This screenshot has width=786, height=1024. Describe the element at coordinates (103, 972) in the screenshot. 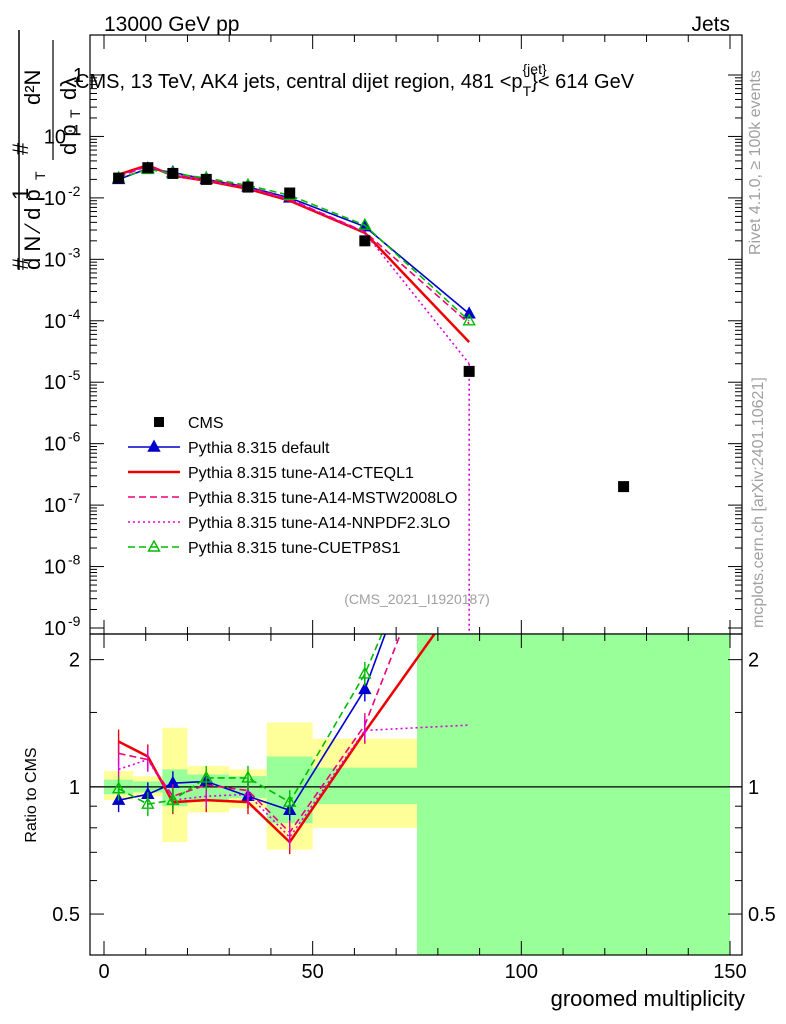

I see `ratio-xtick-label: 0` at that location.